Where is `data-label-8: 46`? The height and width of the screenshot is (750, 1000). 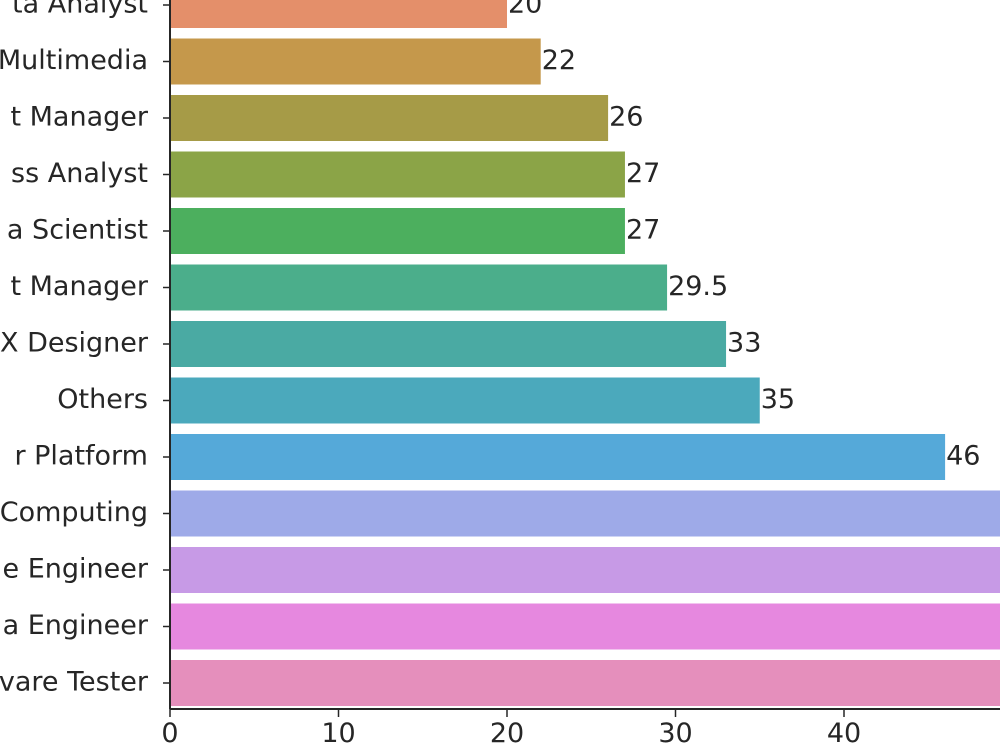 data-label-8: 46 is located at coordinates (963, 456).